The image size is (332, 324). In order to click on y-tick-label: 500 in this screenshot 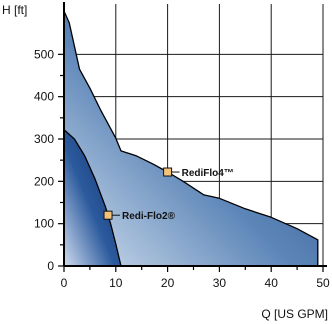, I will do `click(44, 54)`.